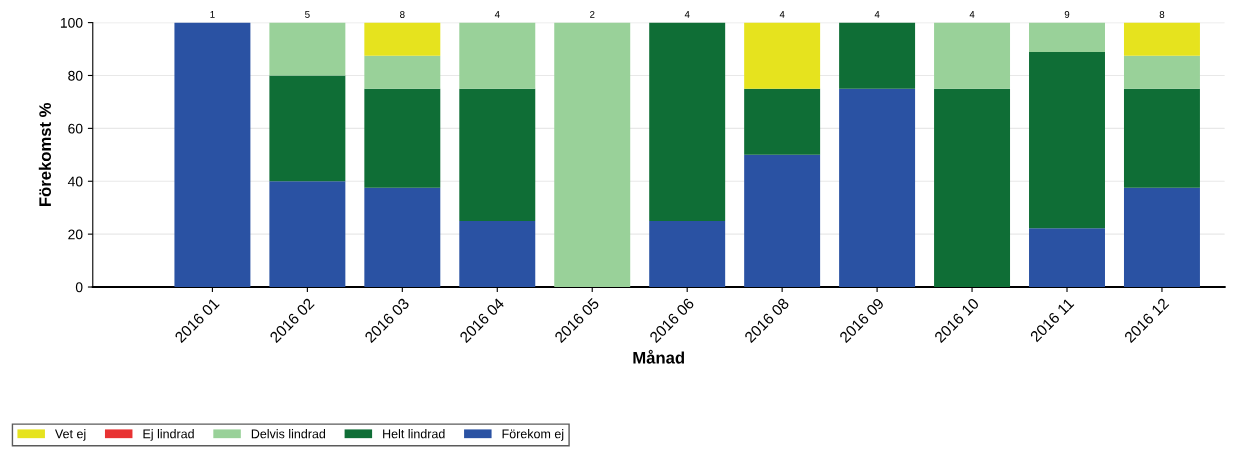 This screenshot has height=452, width=1237. Describe the element at coordinates (168, 435) in the screenshot. I see `legend-label: Ej lindrad` at that location.